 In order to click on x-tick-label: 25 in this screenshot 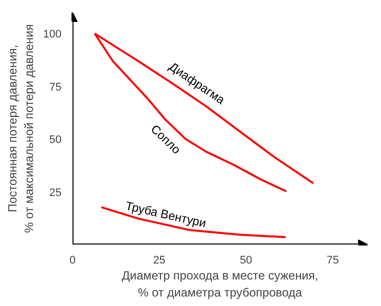, I will do `click(159, 260)`.